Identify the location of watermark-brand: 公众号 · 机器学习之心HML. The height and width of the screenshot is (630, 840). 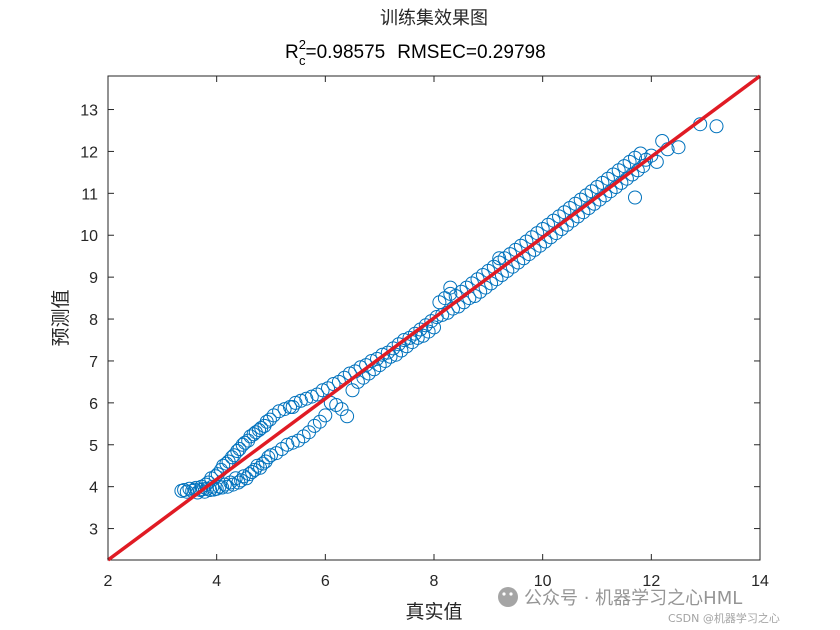
(633, 598).